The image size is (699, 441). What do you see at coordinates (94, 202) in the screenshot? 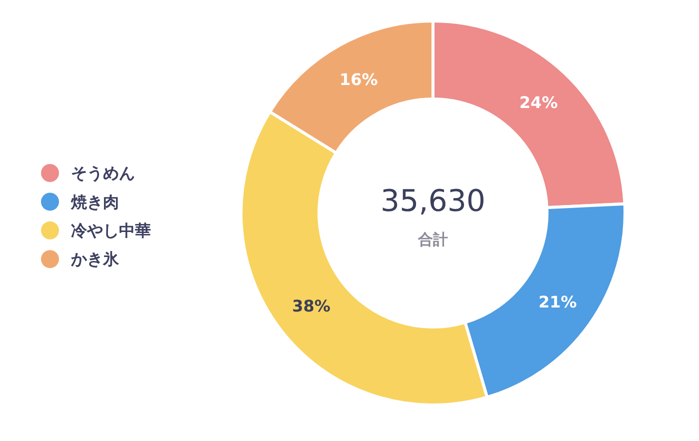
I see `legend-label: 焼き肉` at bounding box center [94, 202].